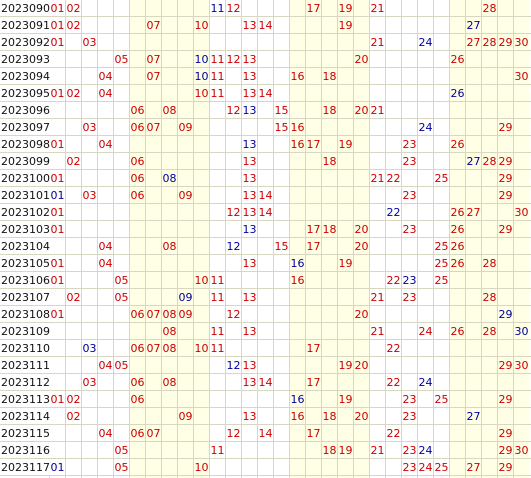  Describe the element at coordinates (185, 297) in the screenshot. I see `blue-number: 09` at that location.